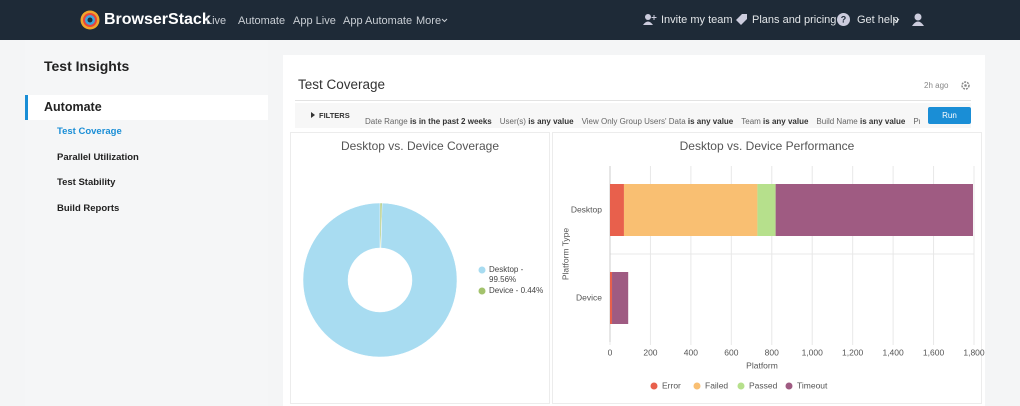  Describe the element at coordinates (813, 352) in the screenshot. I see `x-tick-label: 1,000` at that location.